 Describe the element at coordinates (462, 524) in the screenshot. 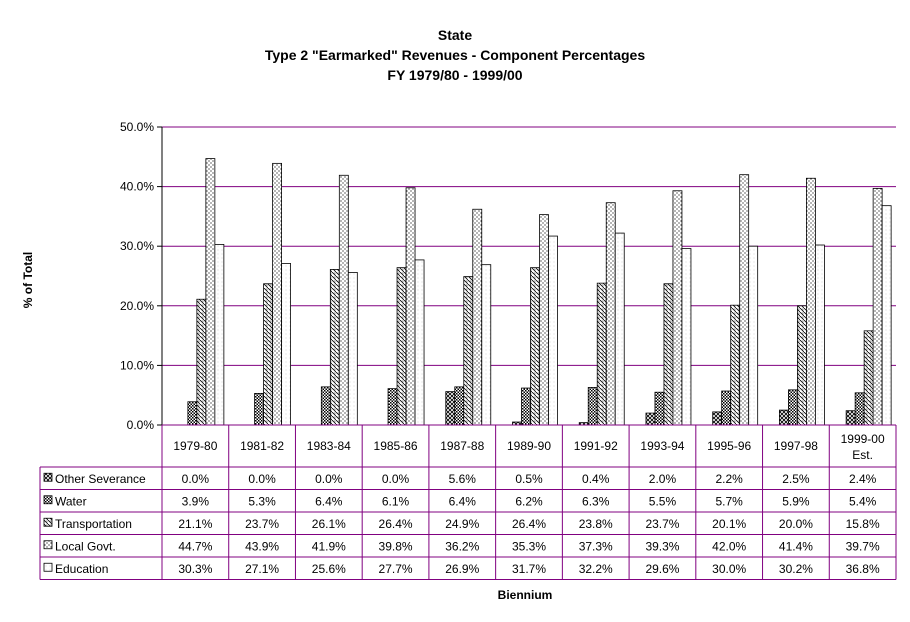

I see `data-label: 24.9%` at that location.